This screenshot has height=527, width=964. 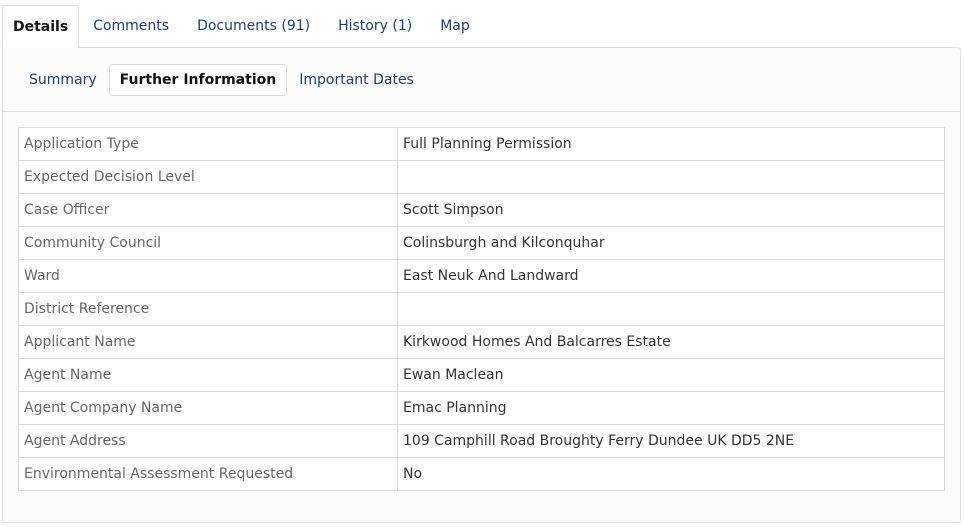 What do you see at coordinates (198, 79) in the screenshot?
I see `subtab-further-information: Further Information` at bounding box center [198, 79].